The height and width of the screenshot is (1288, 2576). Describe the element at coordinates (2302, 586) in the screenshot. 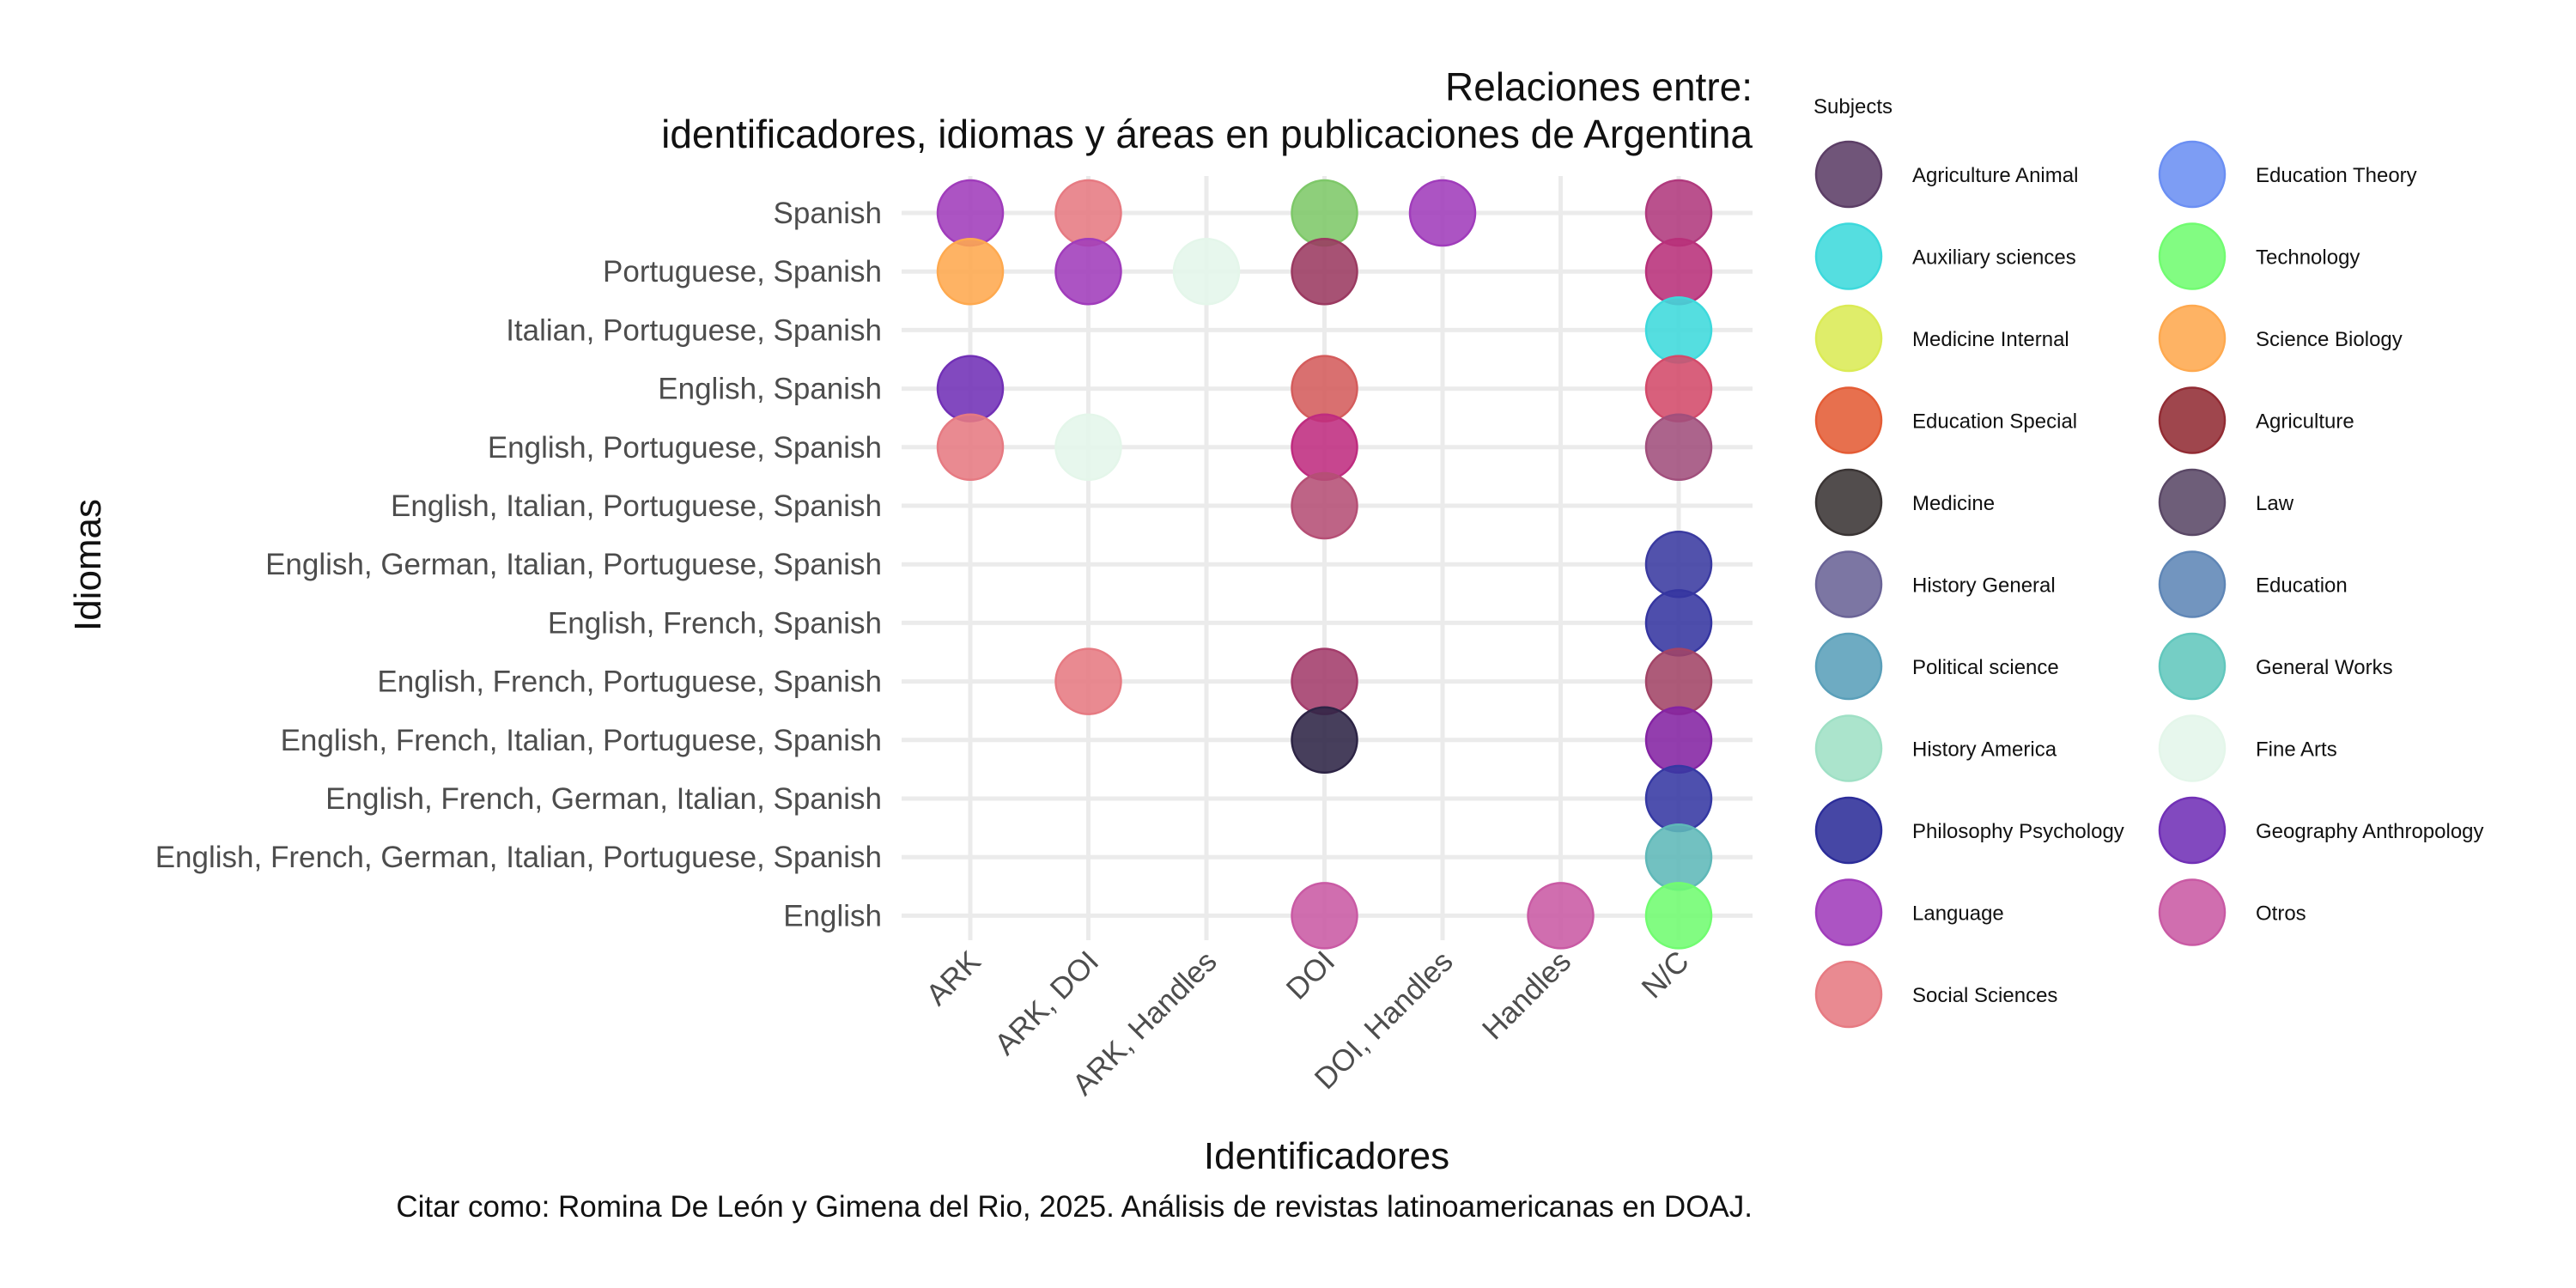

I see `legend-label: Education` at that location.